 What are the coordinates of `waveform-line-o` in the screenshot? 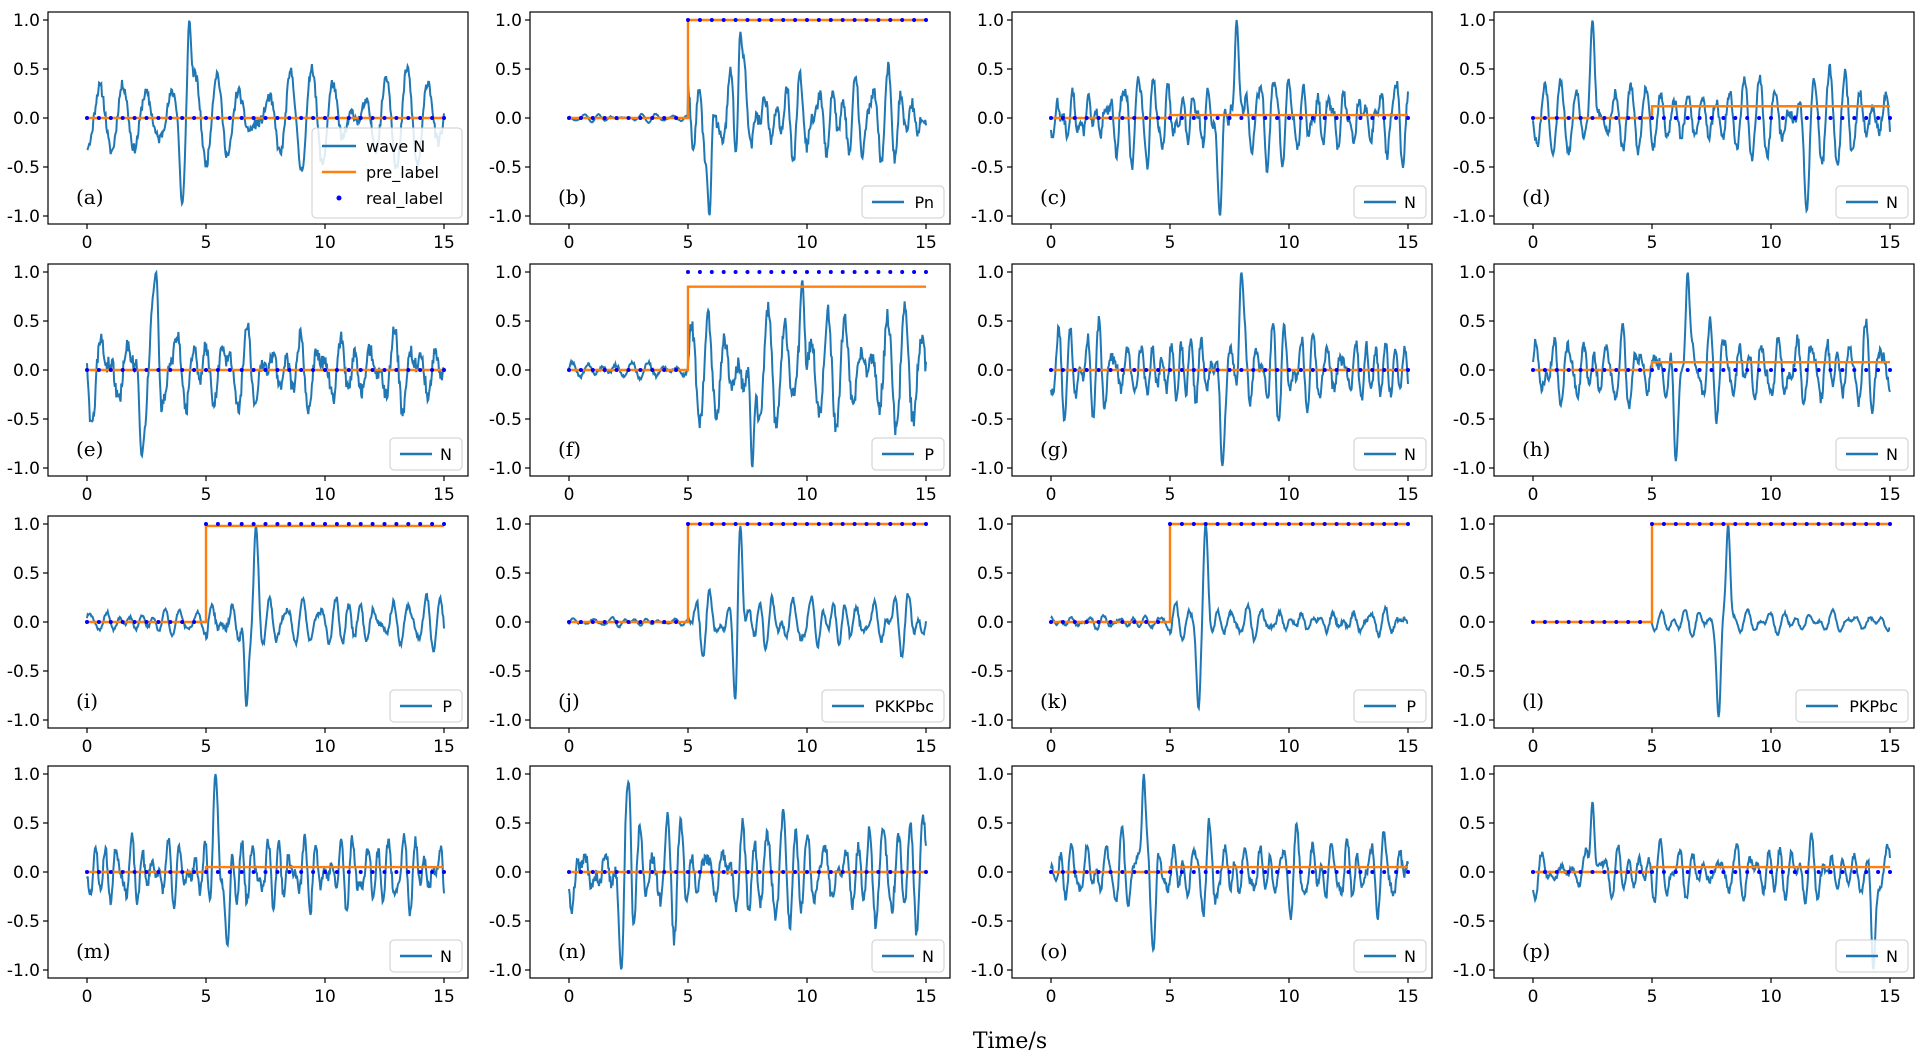 It's located at (1229, 863).